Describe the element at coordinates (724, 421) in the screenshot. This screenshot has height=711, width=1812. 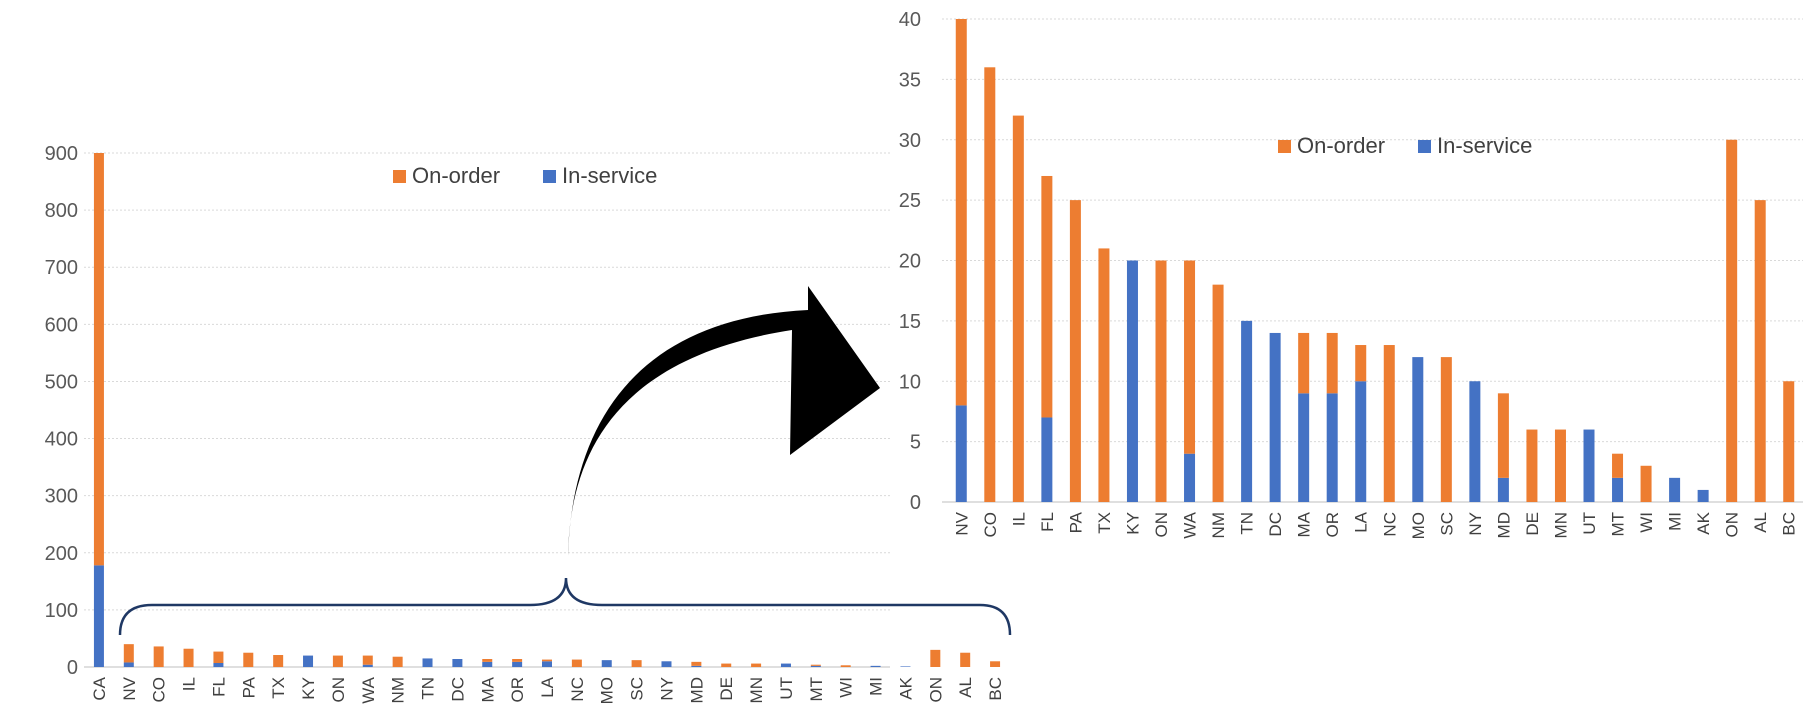
I see `curved-arrow-icon` at that location.